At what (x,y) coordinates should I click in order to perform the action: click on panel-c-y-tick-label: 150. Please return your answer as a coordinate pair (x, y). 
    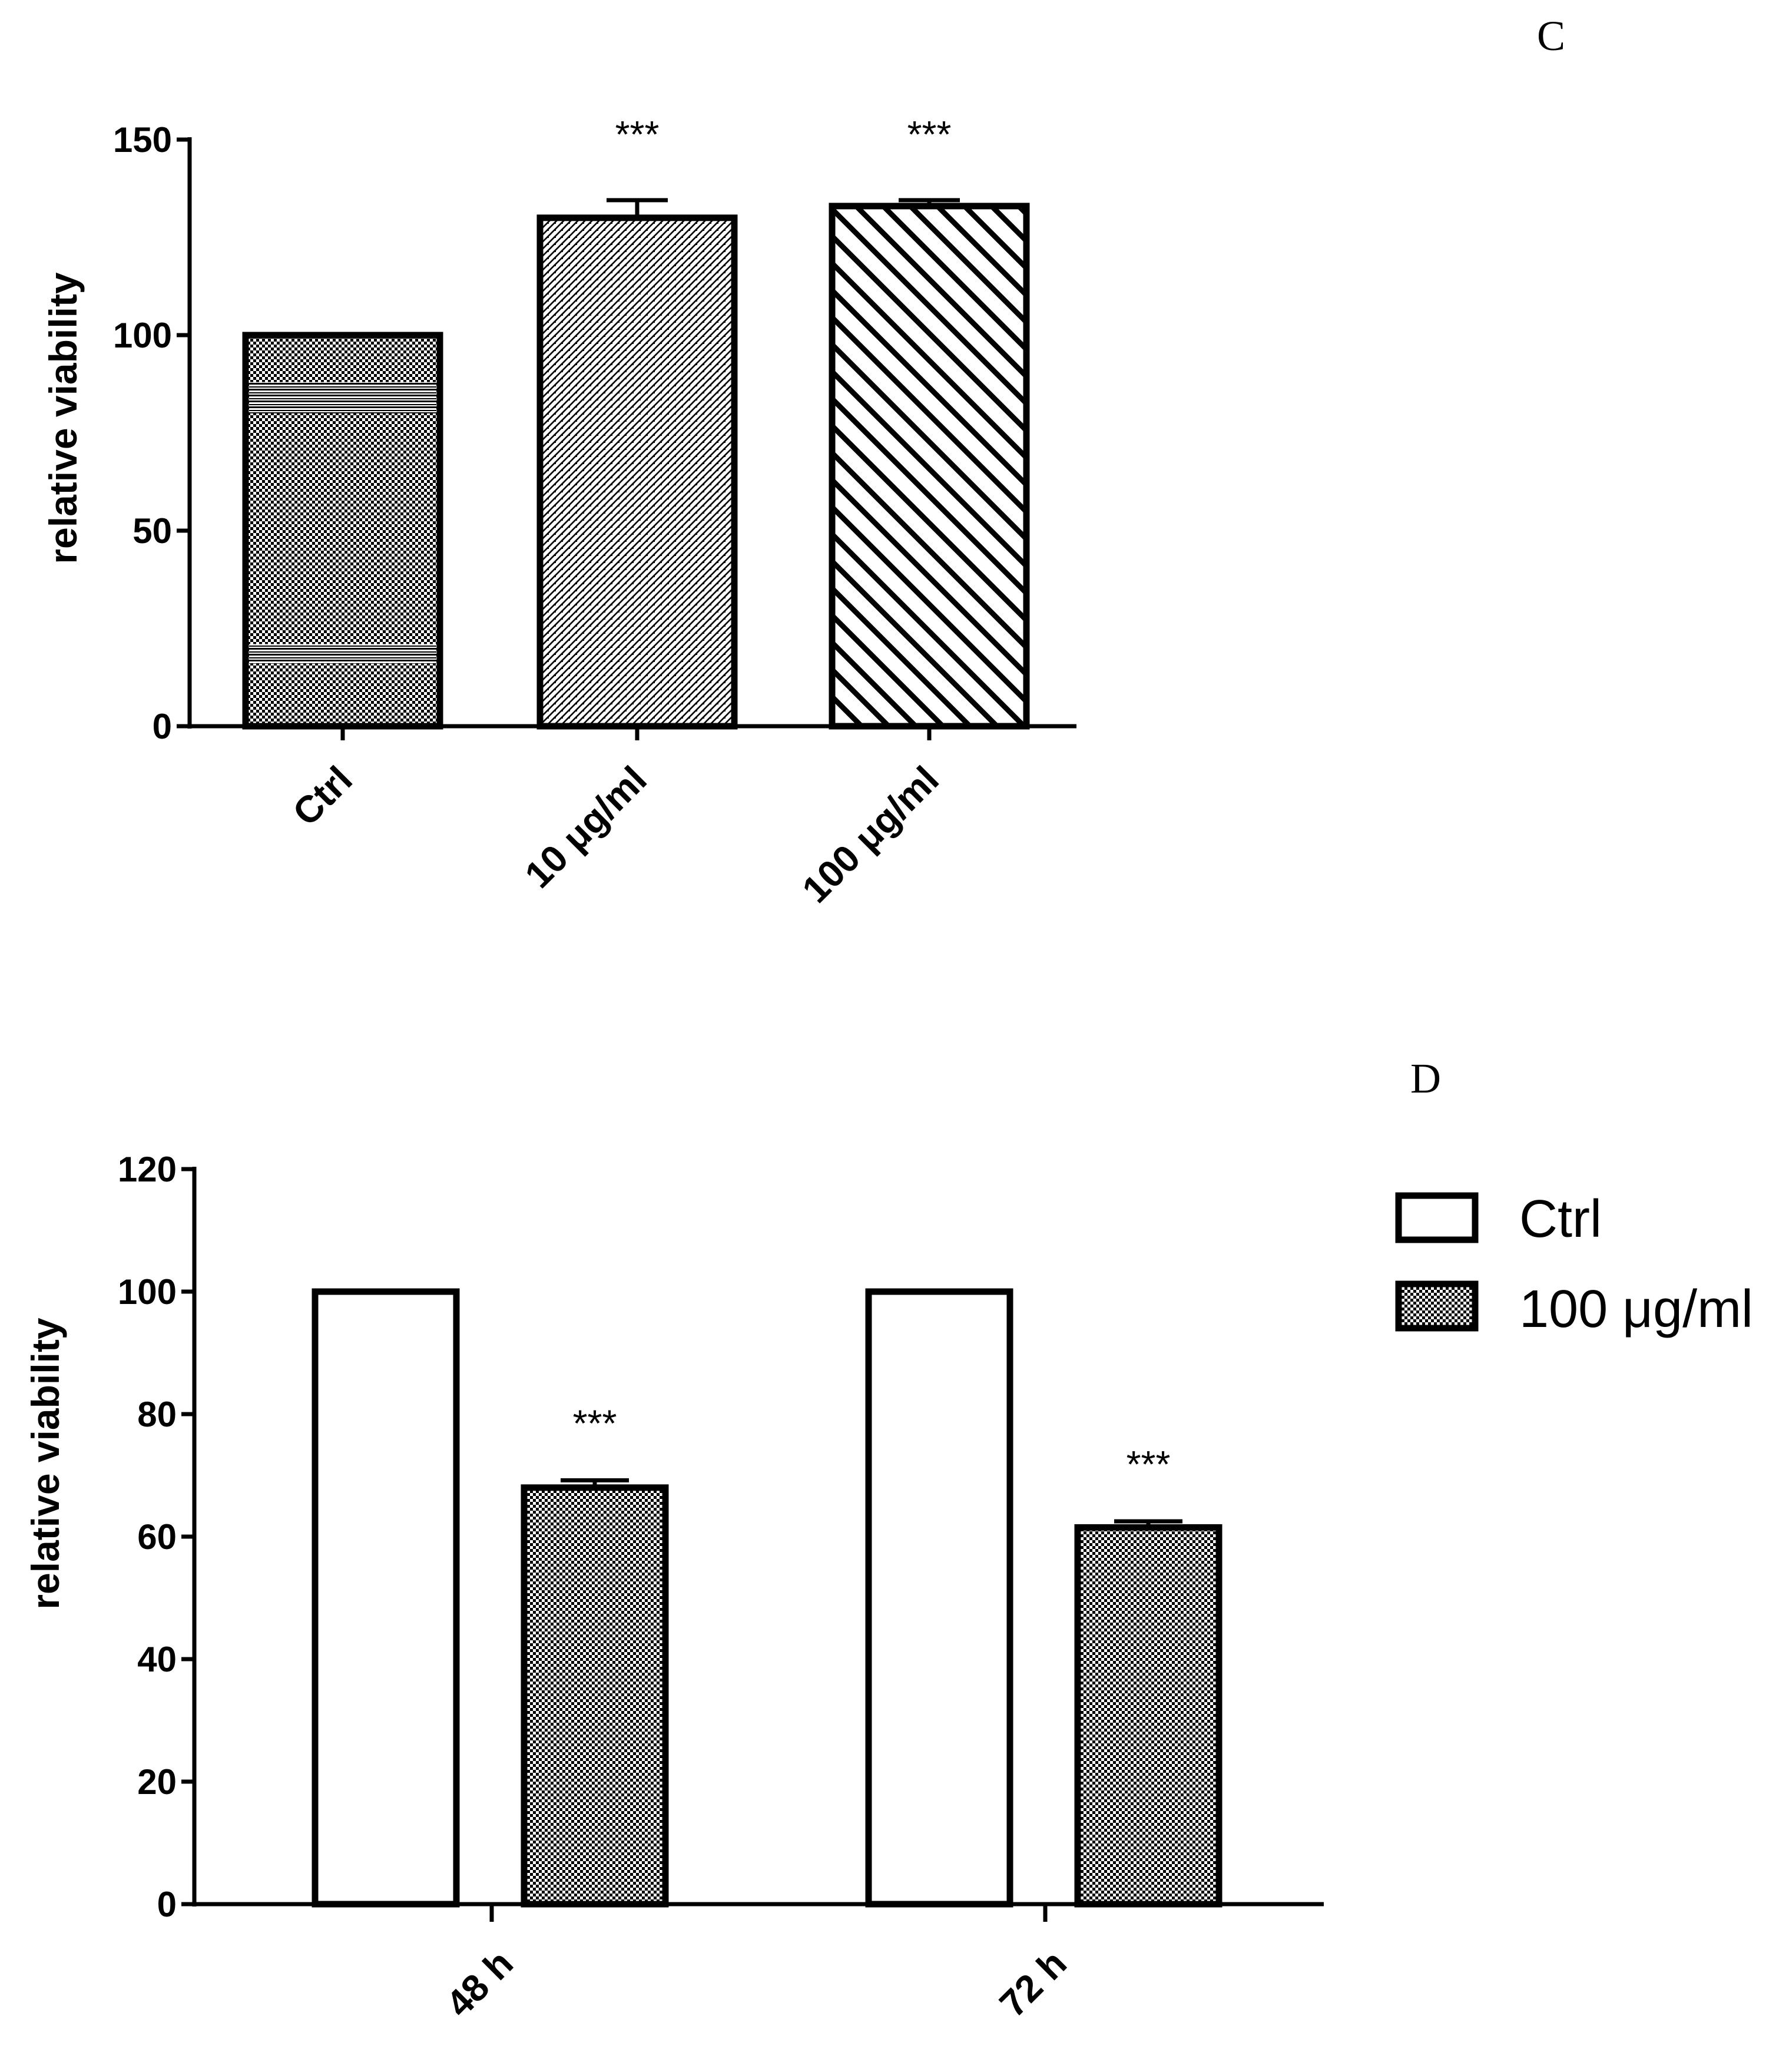
    Looking at the image, I should click on (142, 140).